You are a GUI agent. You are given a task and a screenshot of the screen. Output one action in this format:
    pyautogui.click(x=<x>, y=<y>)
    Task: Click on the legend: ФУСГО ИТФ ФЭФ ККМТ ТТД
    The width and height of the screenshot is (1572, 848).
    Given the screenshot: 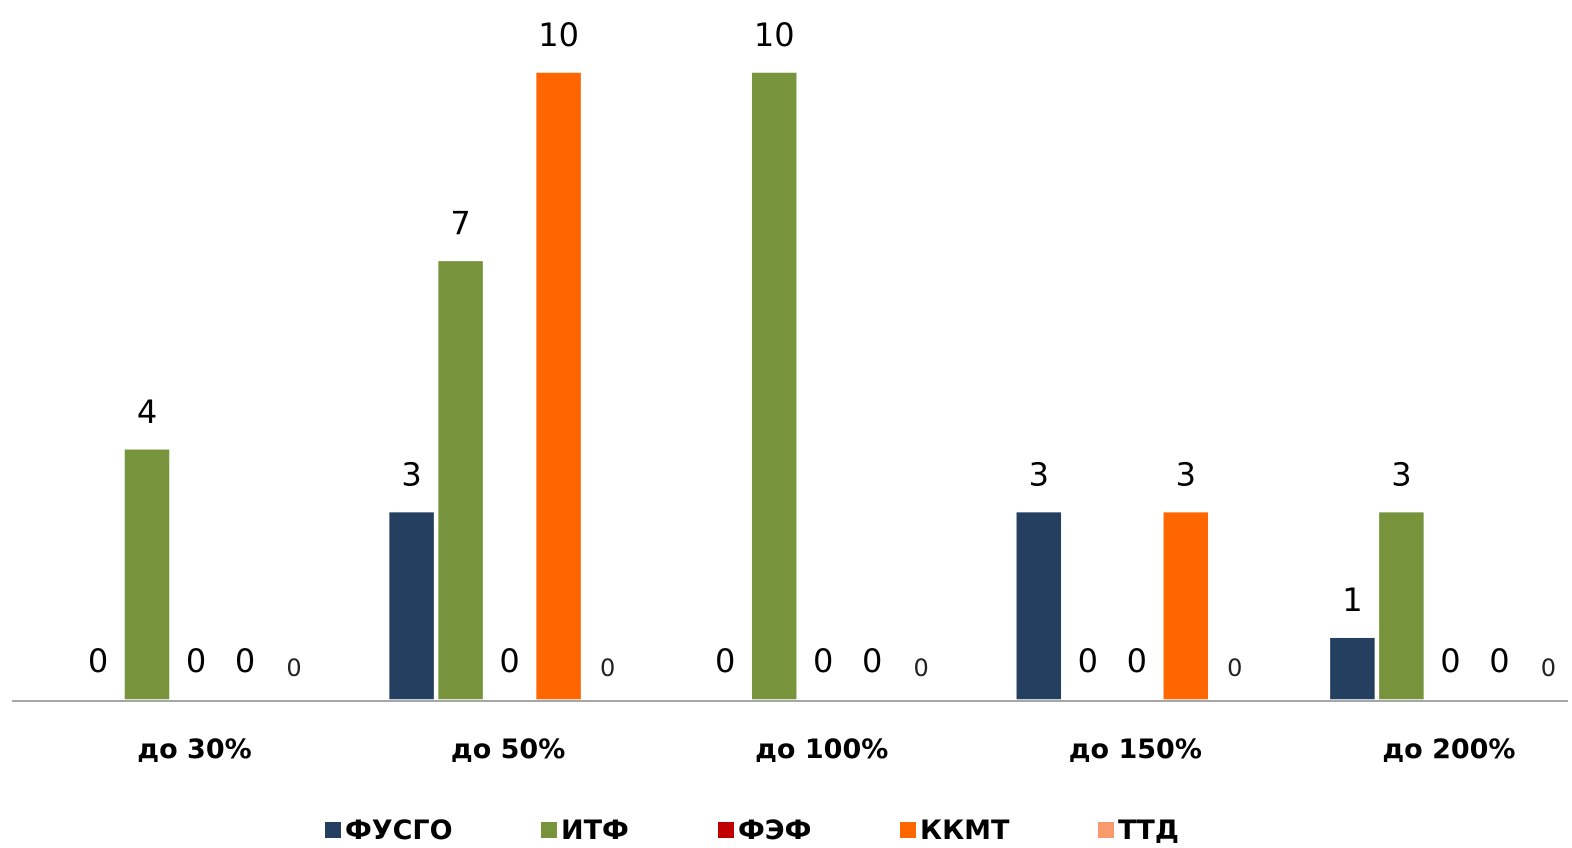 What is the action you would take?
    pyautogui.click(x=752, y=830)
    